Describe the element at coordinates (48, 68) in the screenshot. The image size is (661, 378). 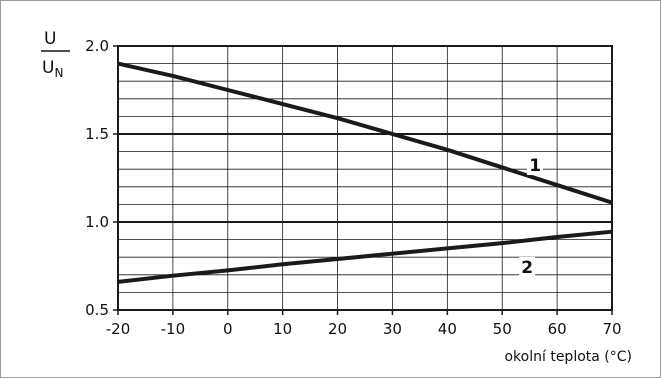
I see `y-label-denominator-base: U` at that location.